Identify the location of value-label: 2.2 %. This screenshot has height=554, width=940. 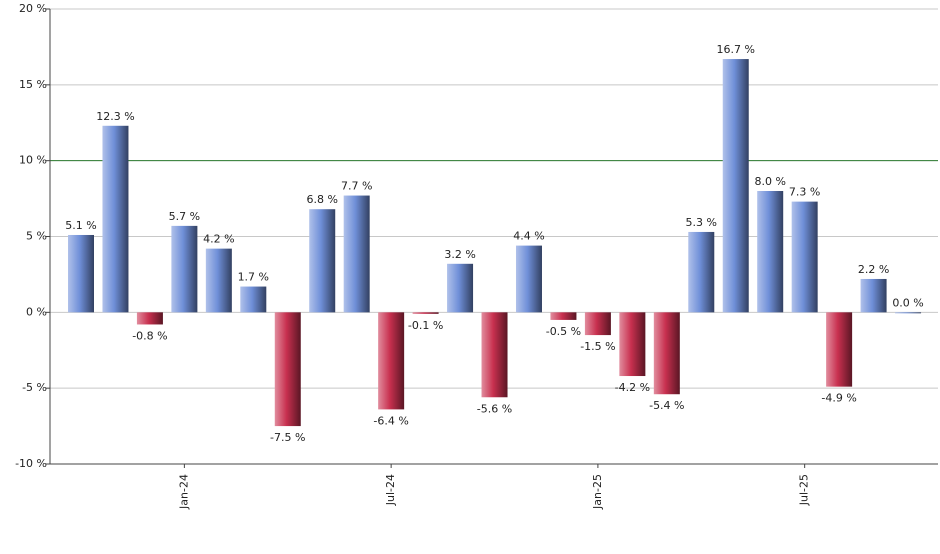
(873, 269).